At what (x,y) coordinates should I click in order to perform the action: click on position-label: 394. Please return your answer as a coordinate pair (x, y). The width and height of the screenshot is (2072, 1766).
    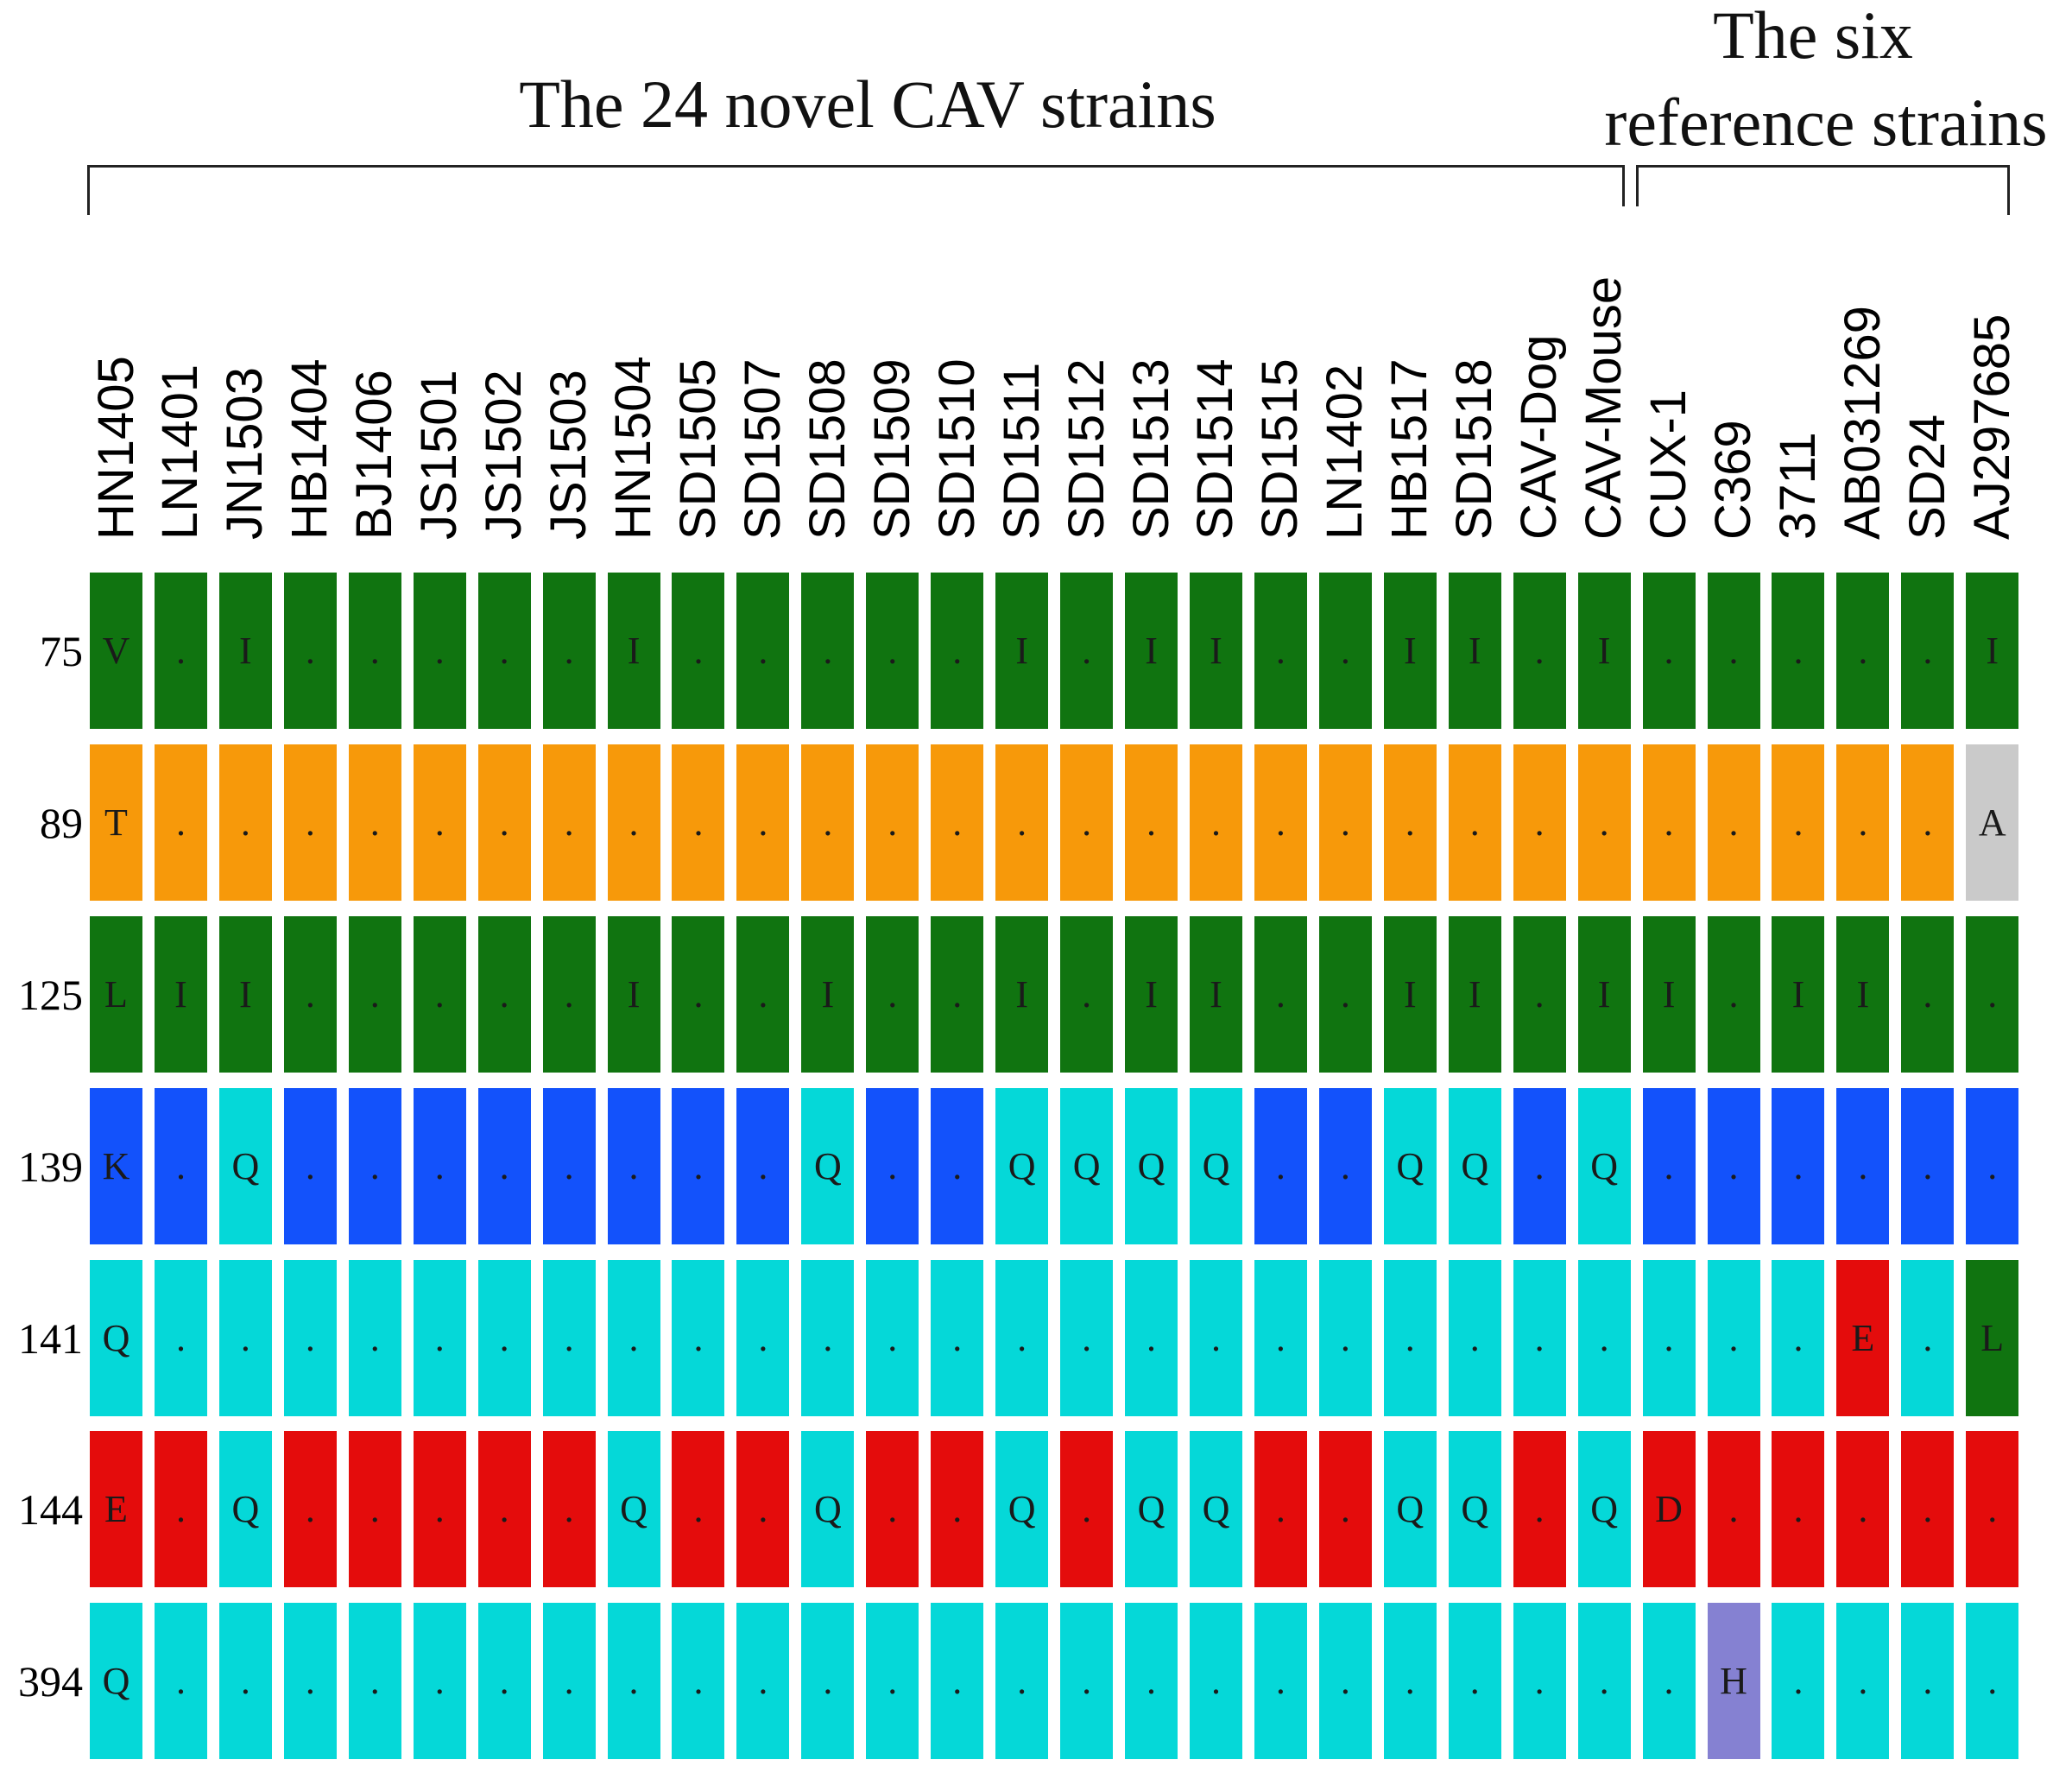
    Looking at the image, I should click on (50, 1681).